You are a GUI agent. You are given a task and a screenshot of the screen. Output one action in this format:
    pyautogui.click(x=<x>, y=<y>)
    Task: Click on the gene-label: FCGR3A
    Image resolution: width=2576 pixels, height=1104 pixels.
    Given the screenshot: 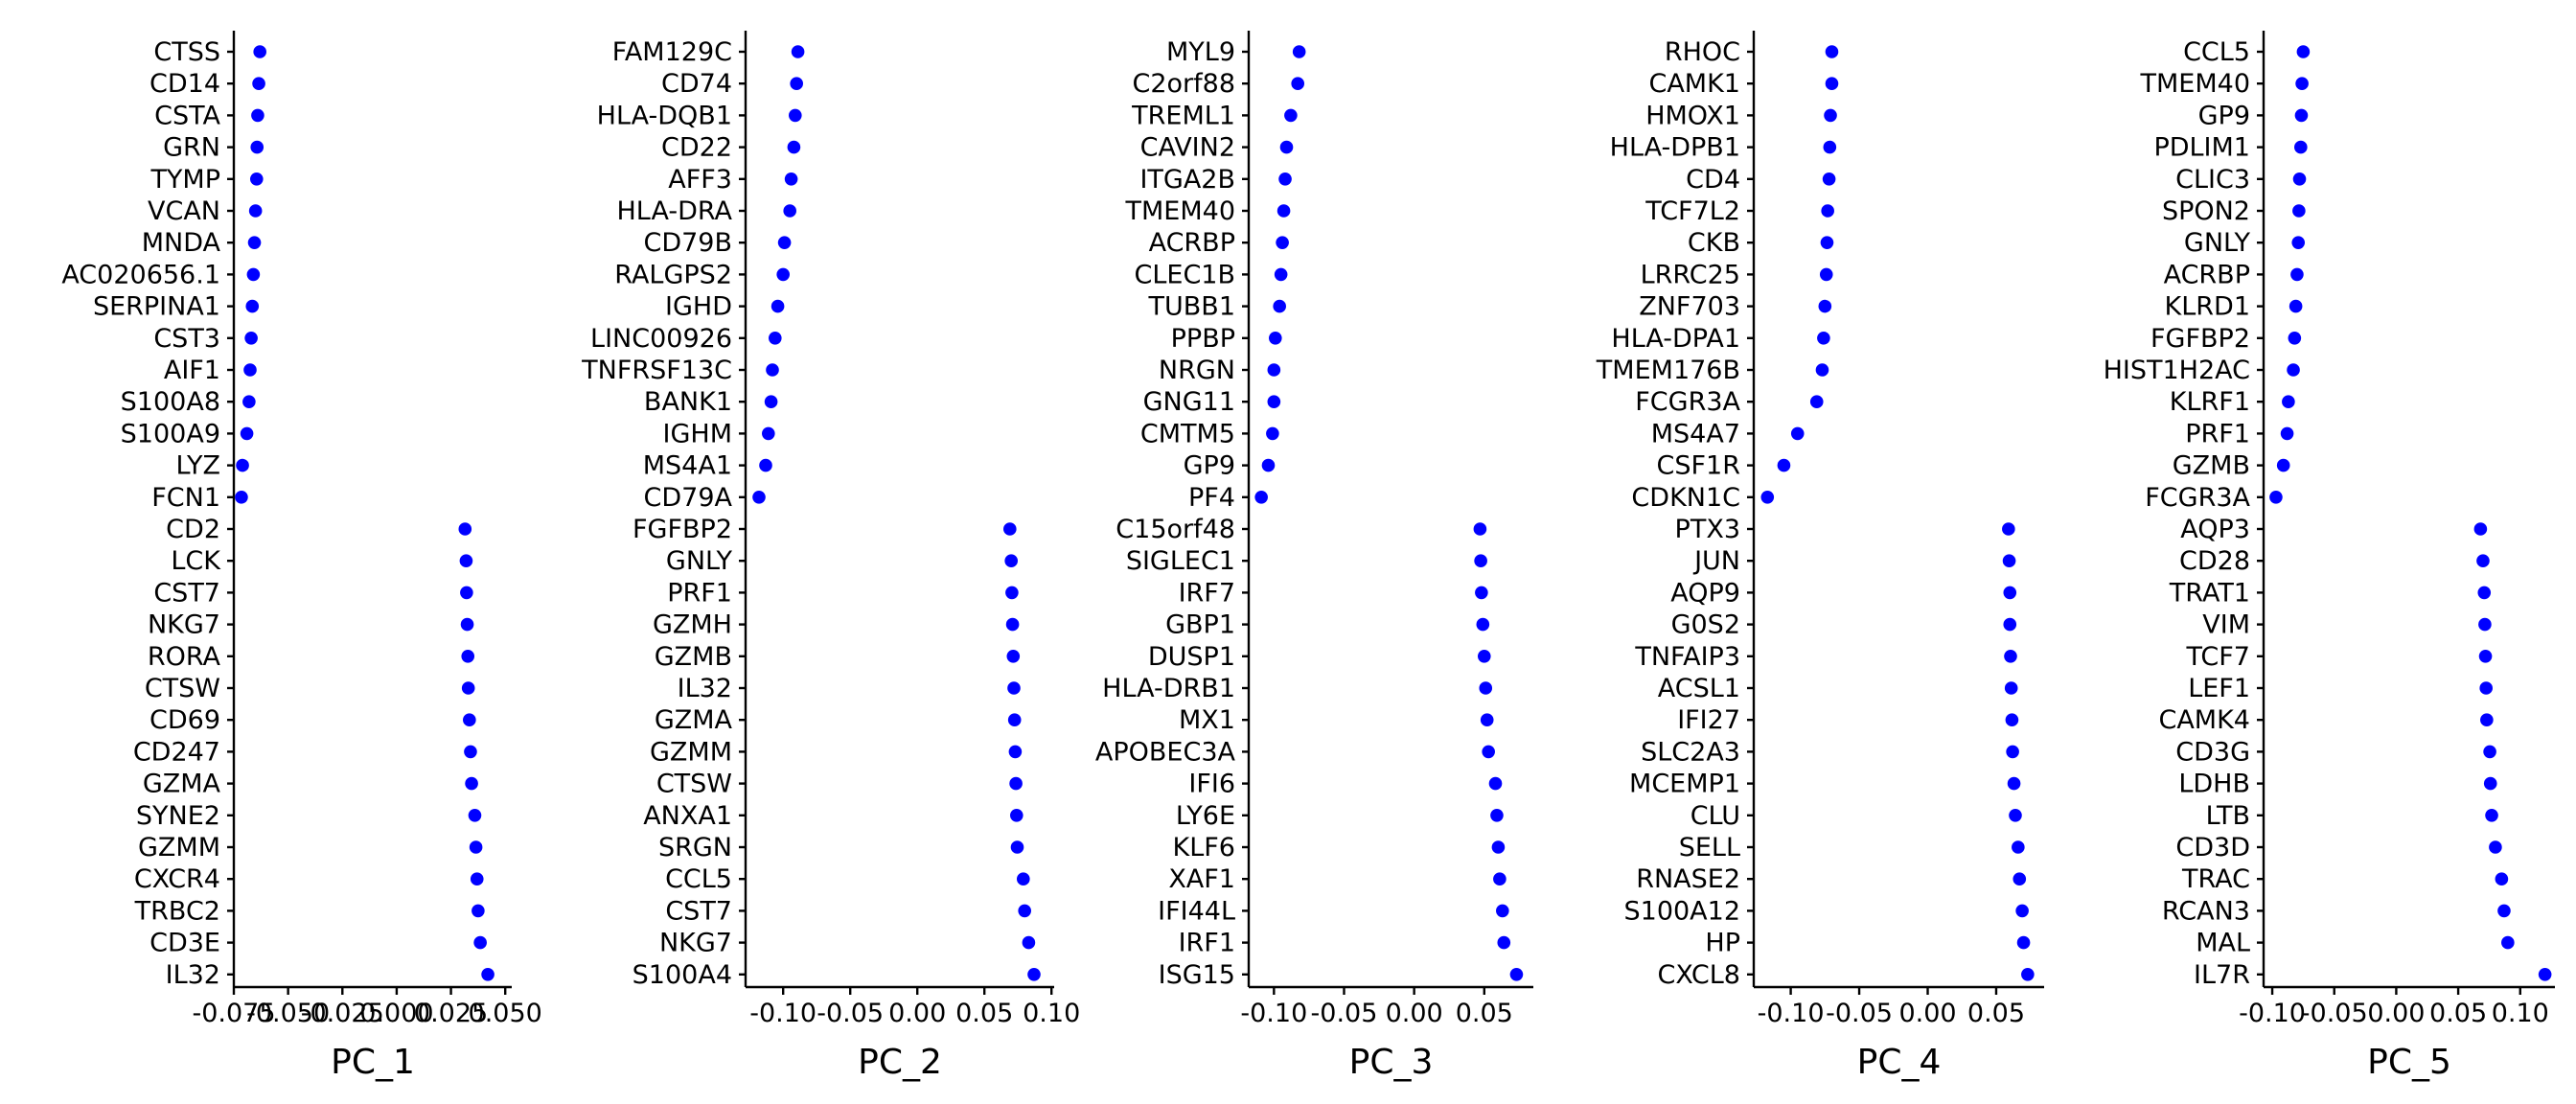 What is the action you would take?
    pyautogui.click(x=1687, y=402)
    